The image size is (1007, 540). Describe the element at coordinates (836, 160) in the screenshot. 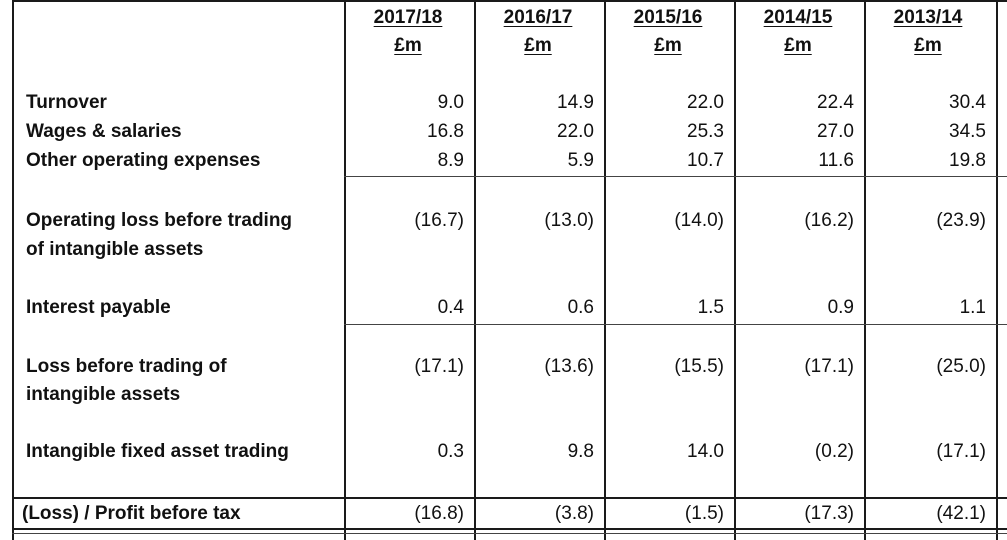

I see `table-cell: 11.6` at that location.